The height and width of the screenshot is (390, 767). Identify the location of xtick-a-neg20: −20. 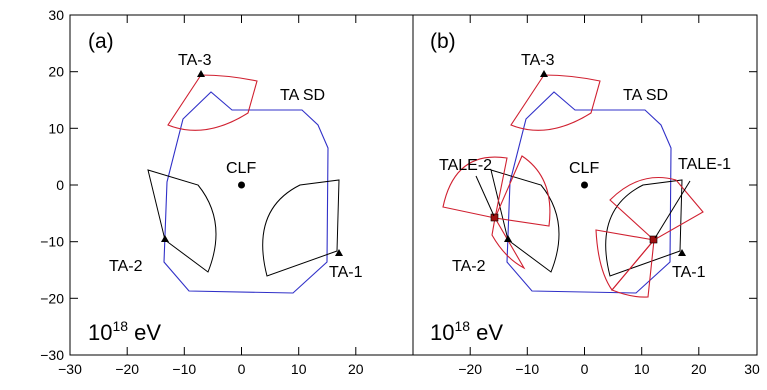
(127, 369).